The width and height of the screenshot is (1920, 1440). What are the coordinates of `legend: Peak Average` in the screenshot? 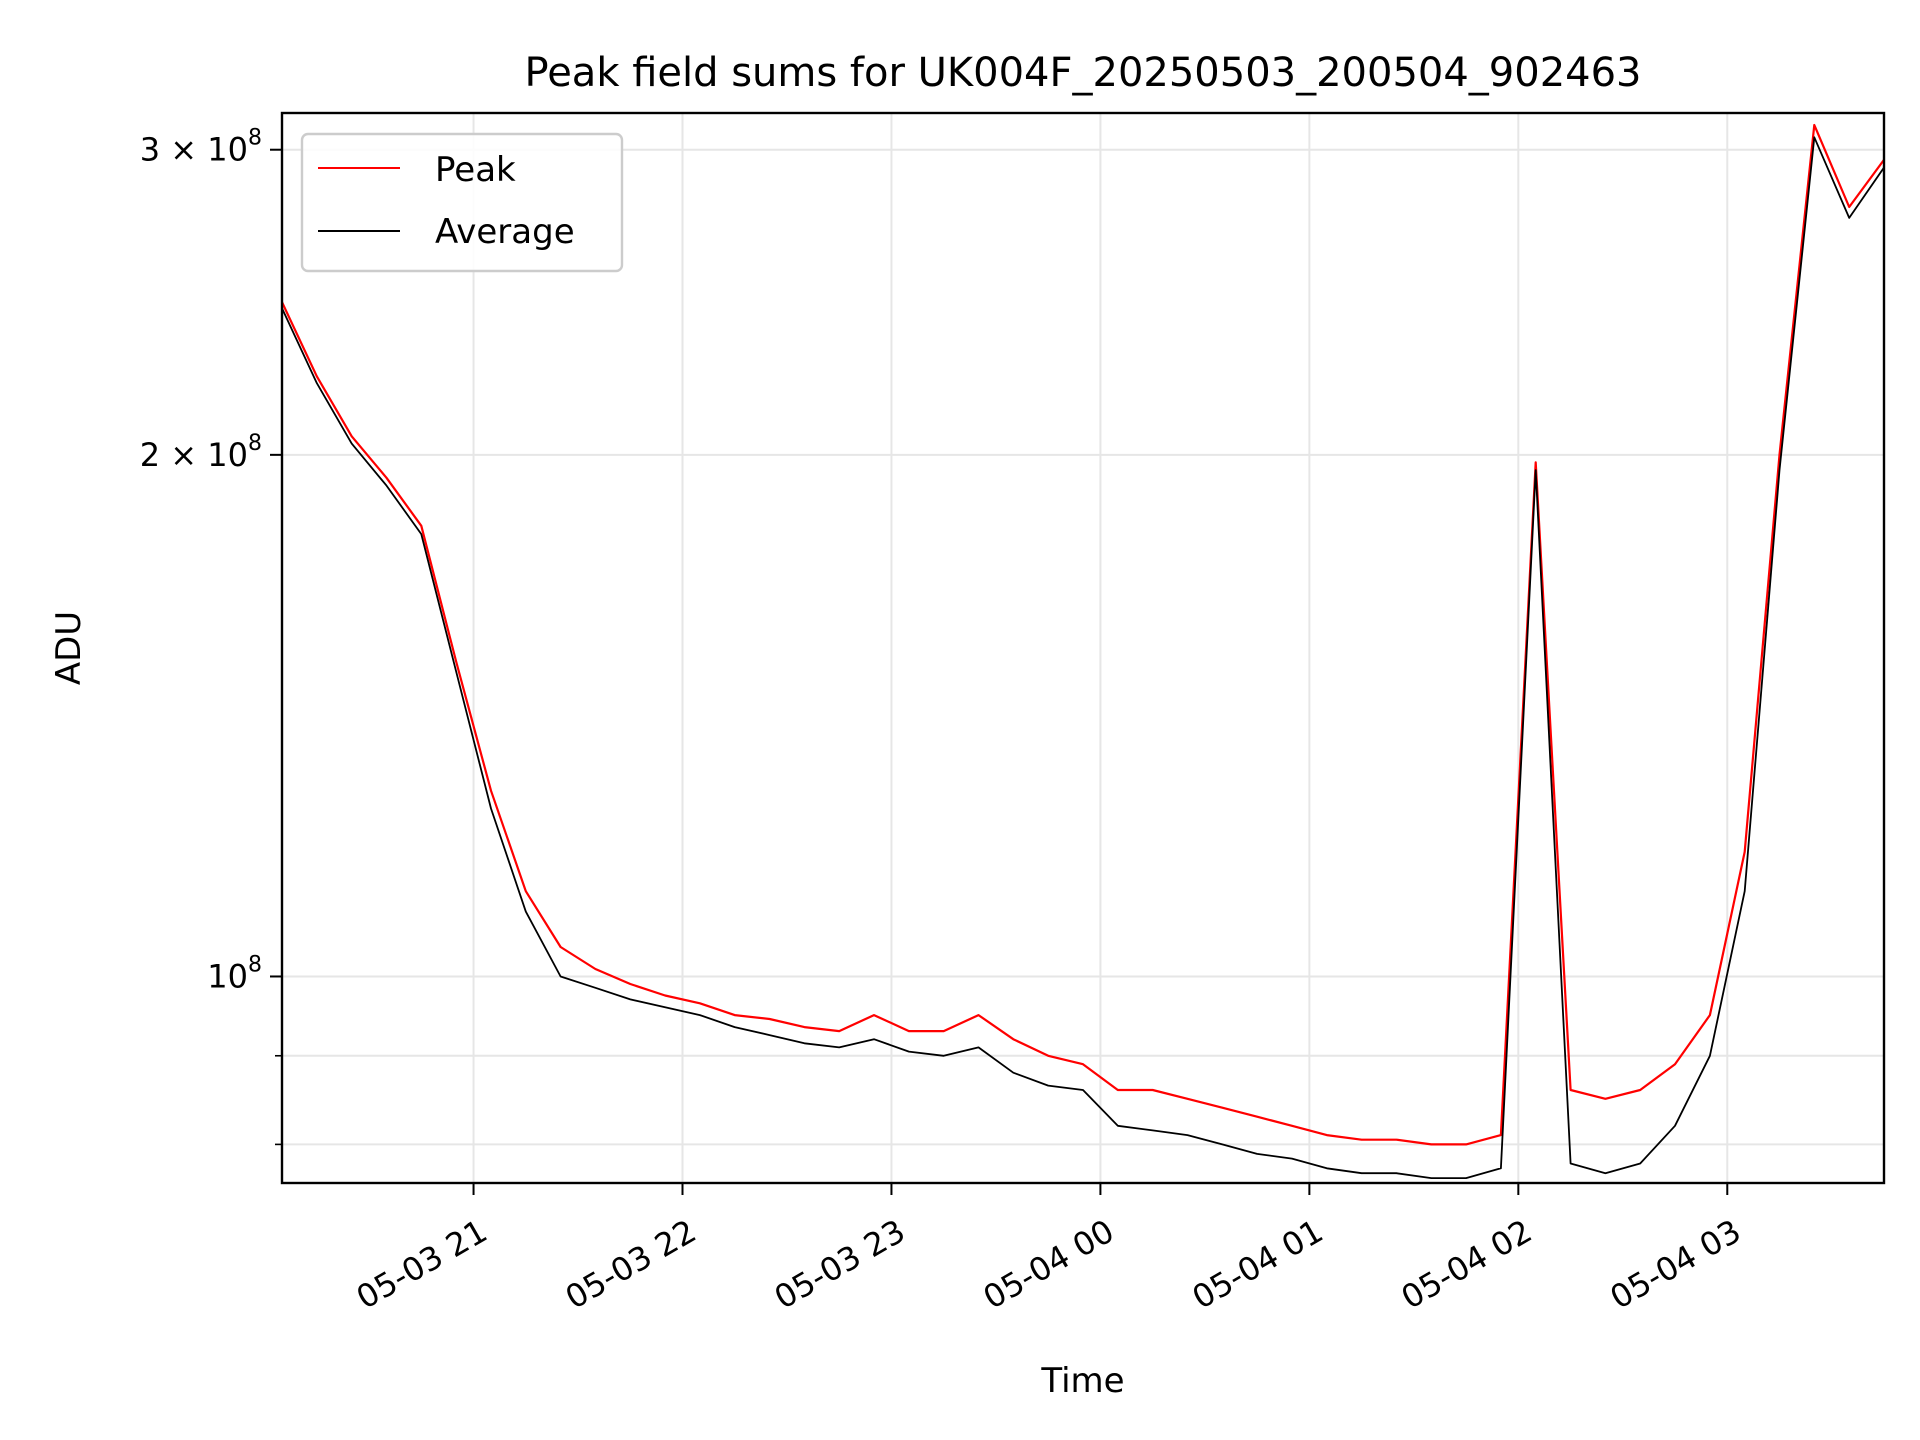 It's located at (462, 202).